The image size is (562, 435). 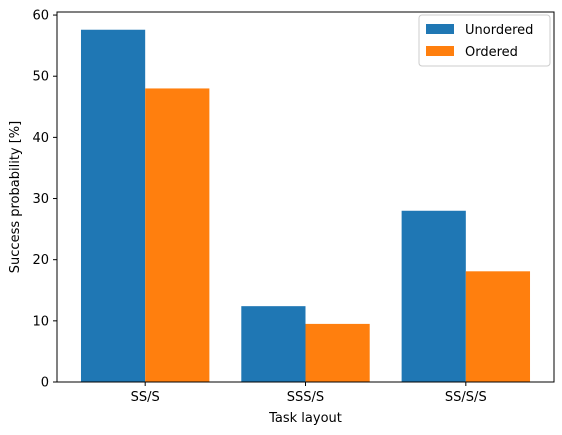 What do you see at coordinates (113, 206) in the screenshot?
I see `bar-unordered-ss-s` at bounding box center [113, 206].